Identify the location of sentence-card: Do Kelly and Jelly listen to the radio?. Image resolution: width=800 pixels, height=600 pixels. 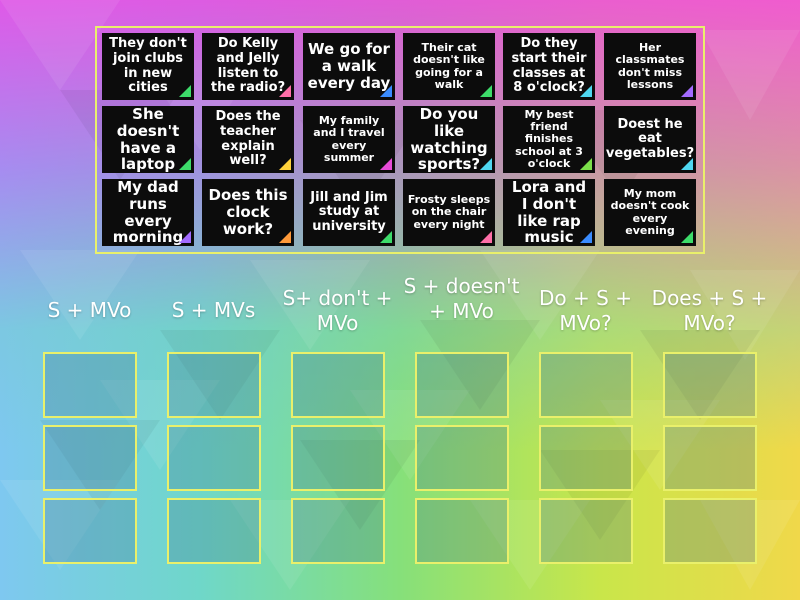
(248, 66).